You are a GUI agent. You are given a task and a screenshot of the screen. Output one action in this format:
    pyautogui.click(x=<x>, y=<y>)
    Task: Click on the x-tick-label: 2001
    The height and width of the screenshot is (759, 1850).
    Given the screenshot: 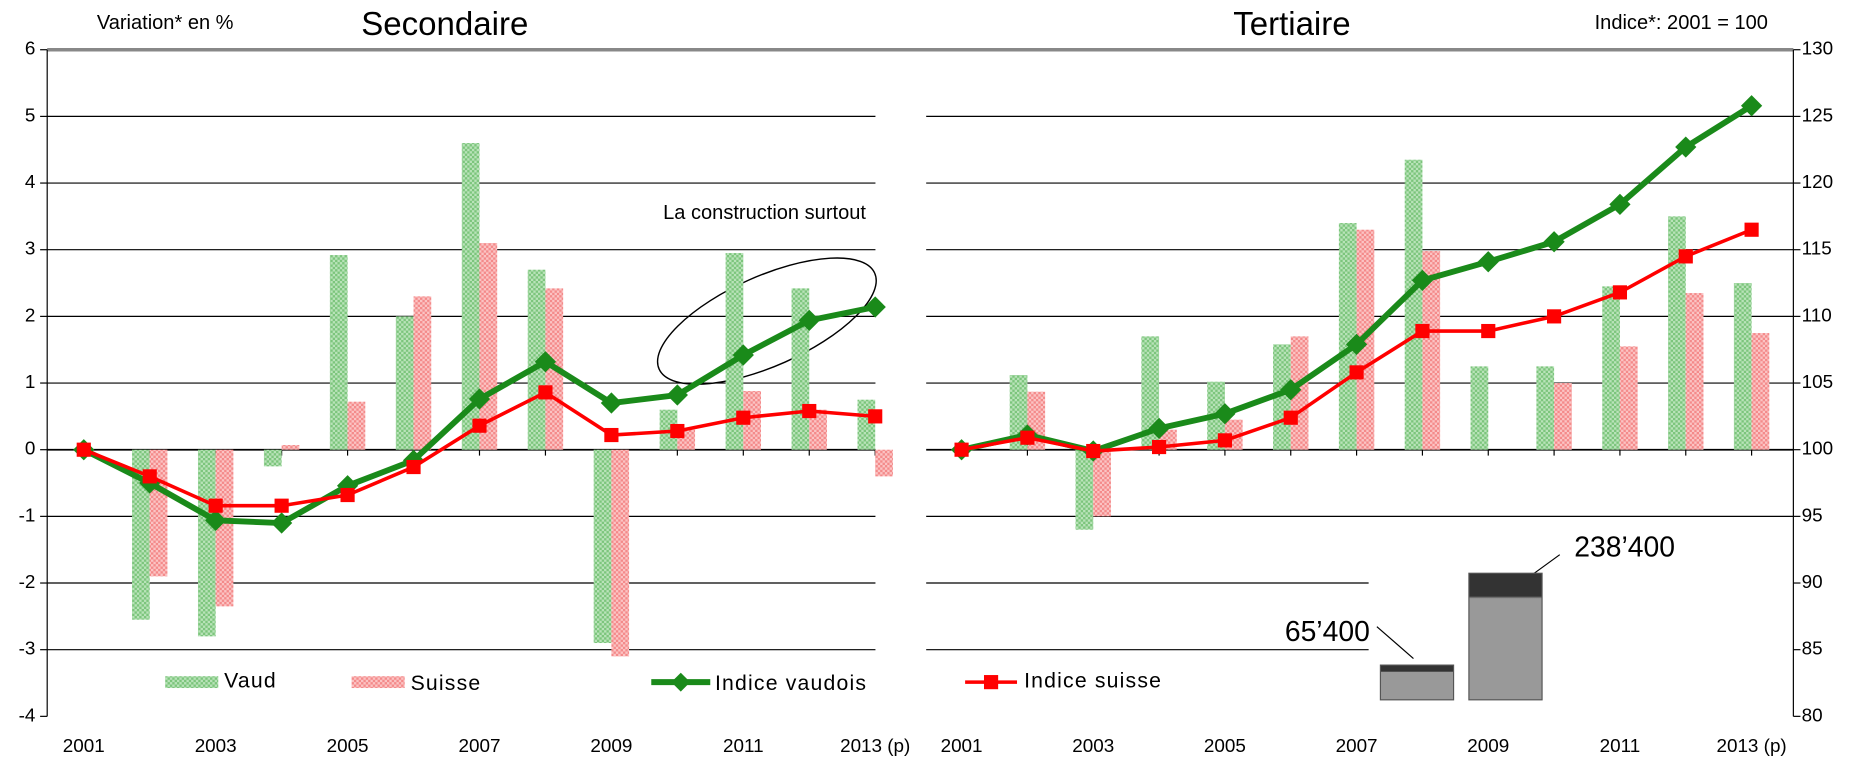 What is the action you would take?
    pyautogui.click(x=962, y=745)
    